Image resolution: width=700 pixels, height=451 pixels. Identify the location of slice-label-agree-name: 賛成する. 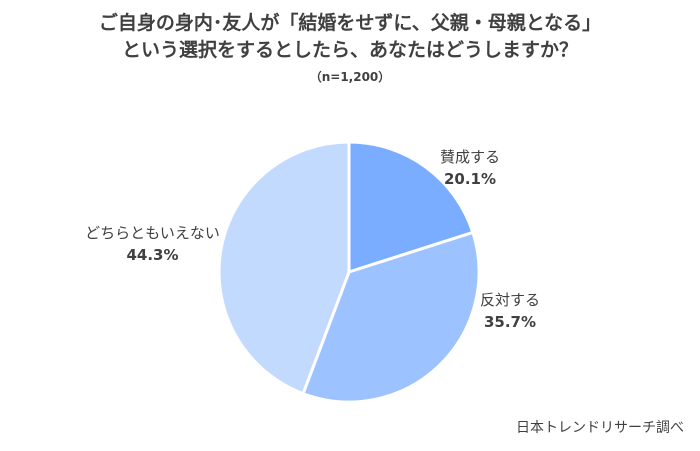
(469, 157).